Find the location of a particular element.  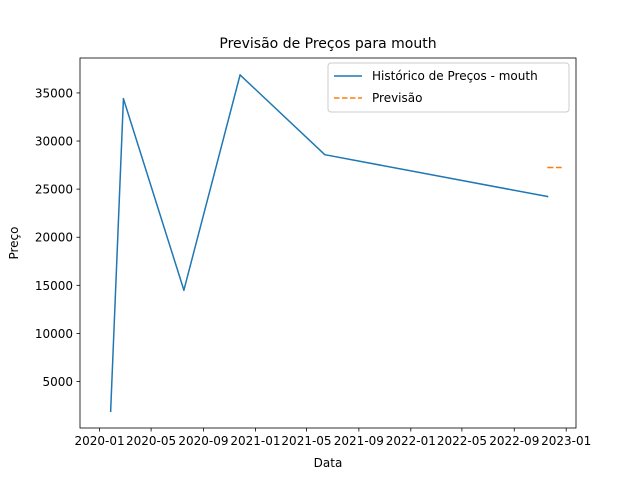

chart-title: Previsão de Preços para mouth is located at coordinates (327, 44).